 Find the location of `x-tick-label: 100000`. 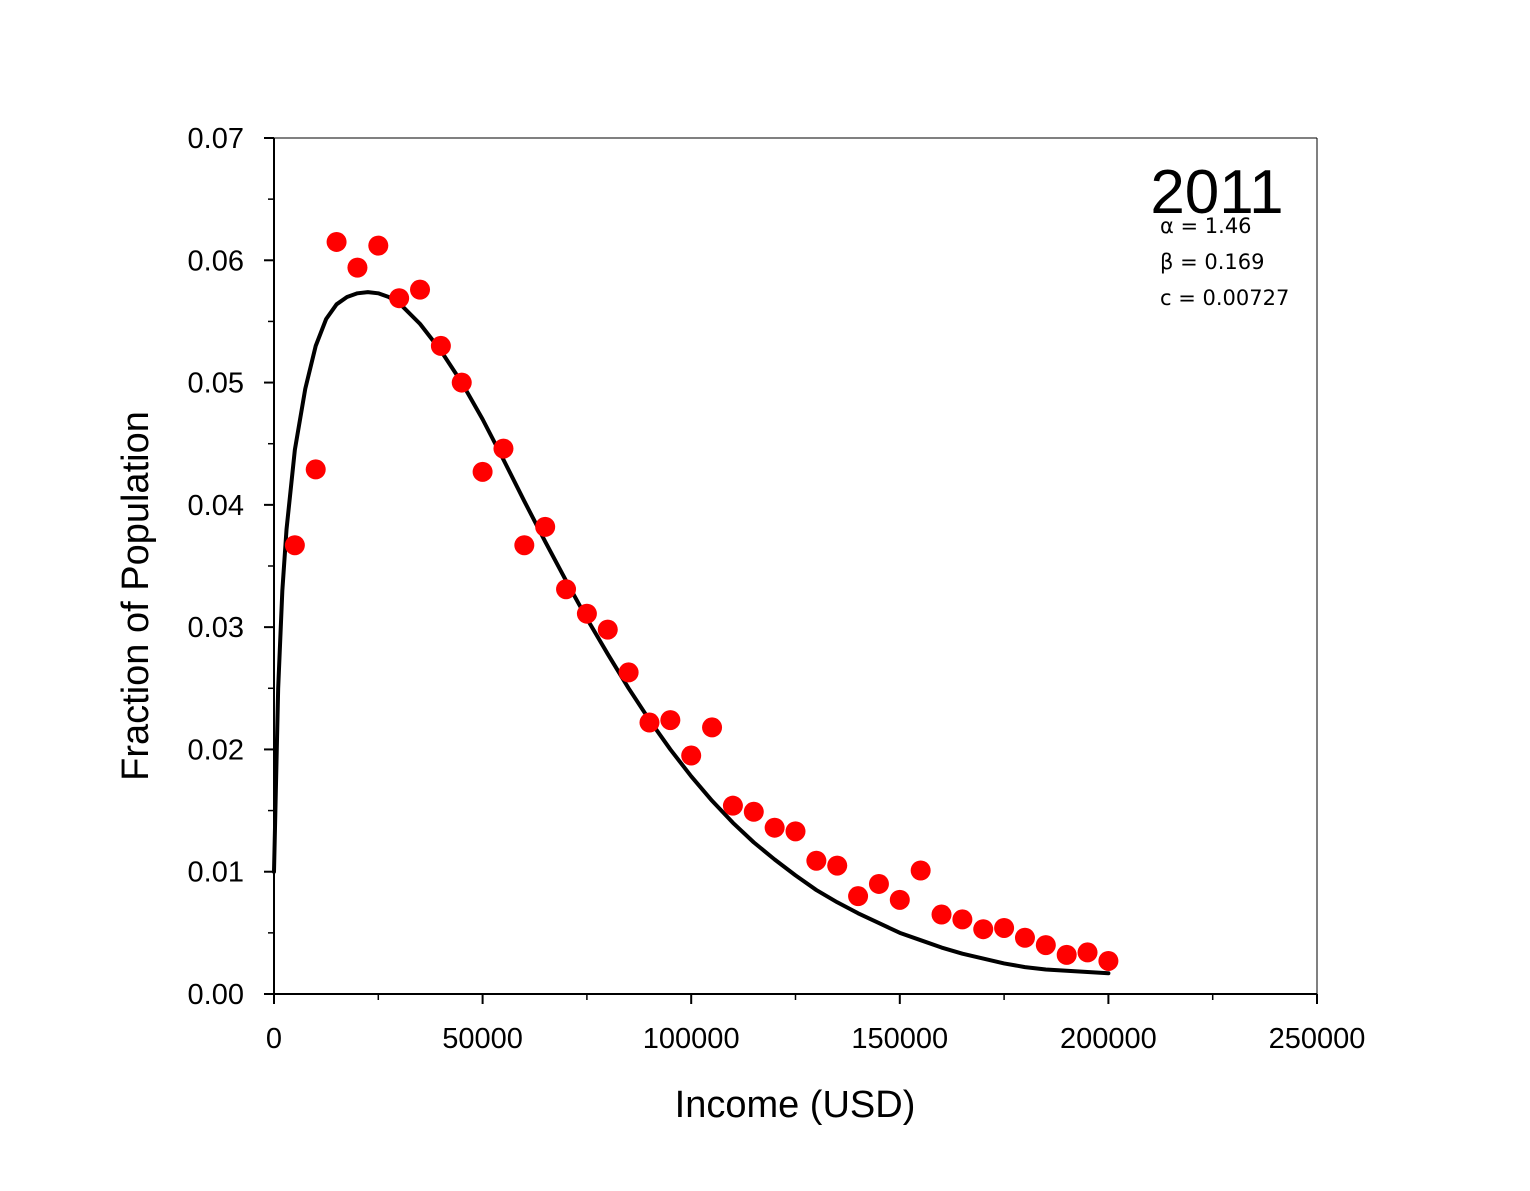

x-tick-label: 100000 is located at coordinates (691, 1039).